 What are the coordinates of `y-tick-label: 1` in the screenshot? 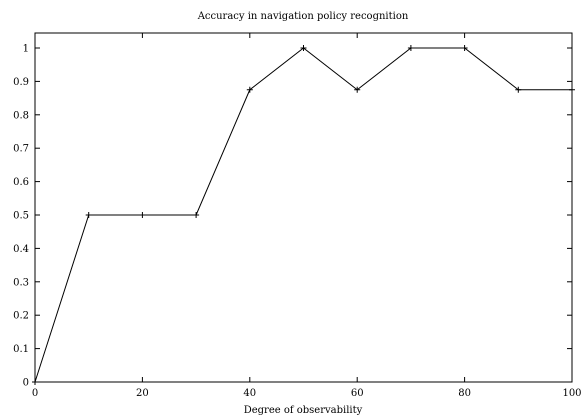 It's located at (26, 49).